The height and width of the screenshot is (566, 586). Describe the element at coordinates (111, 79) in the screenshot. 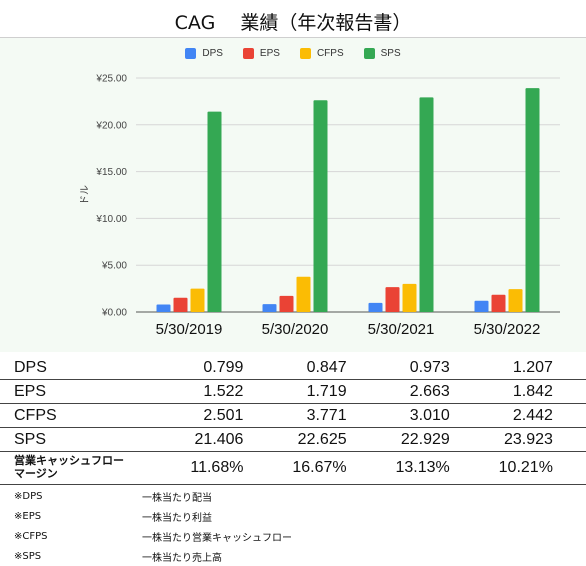

I see `y-tick-label: ¥25.00` at that location.